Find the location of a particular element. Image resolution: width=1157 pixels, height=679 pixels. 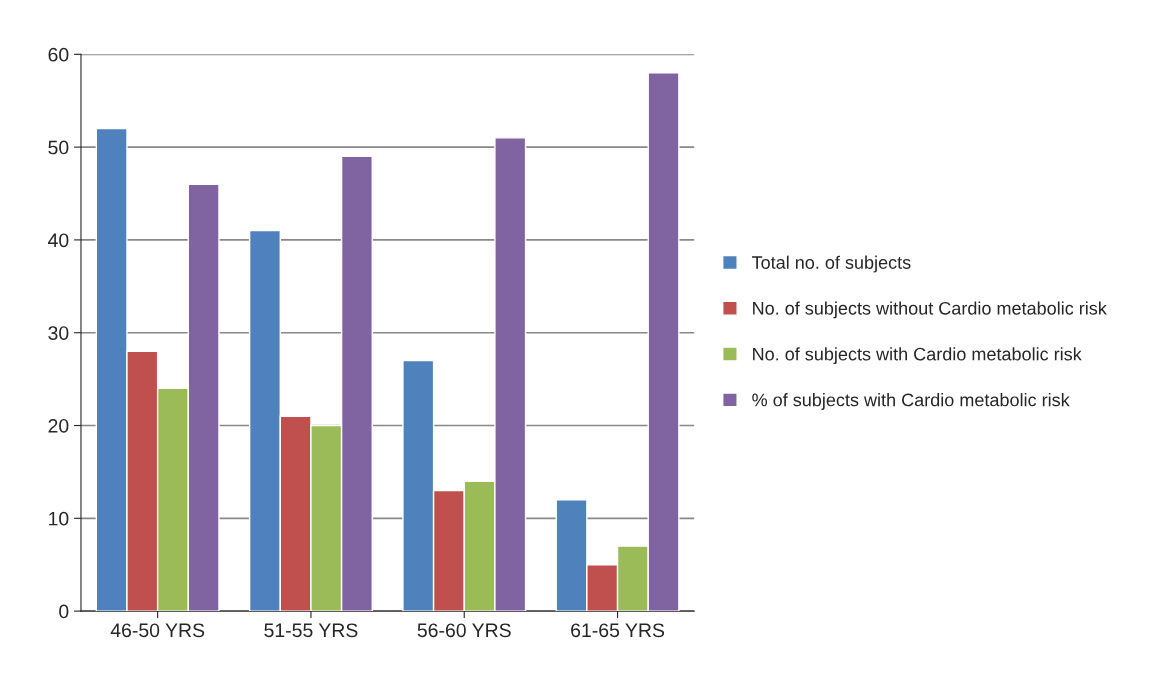

legend-label: No. of subjects without Cardio metabolic risk is located at coordinates (930, 310).